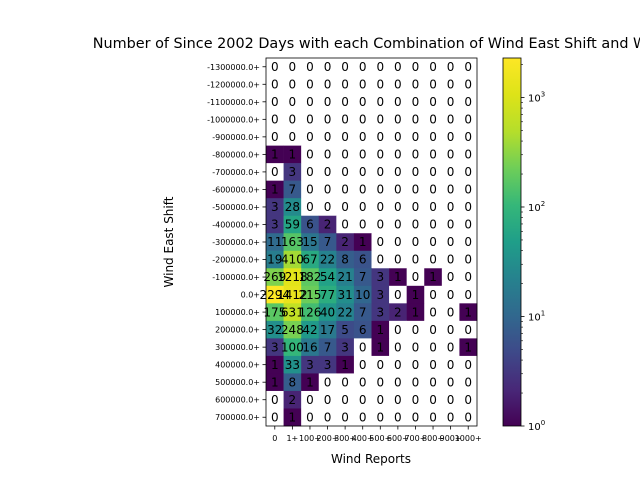 The image size is (640, 484). Describe the element at coordinates (533, 248) in the screenshot. I see `colorbar-ticks: 100 101 102 103` at that location.